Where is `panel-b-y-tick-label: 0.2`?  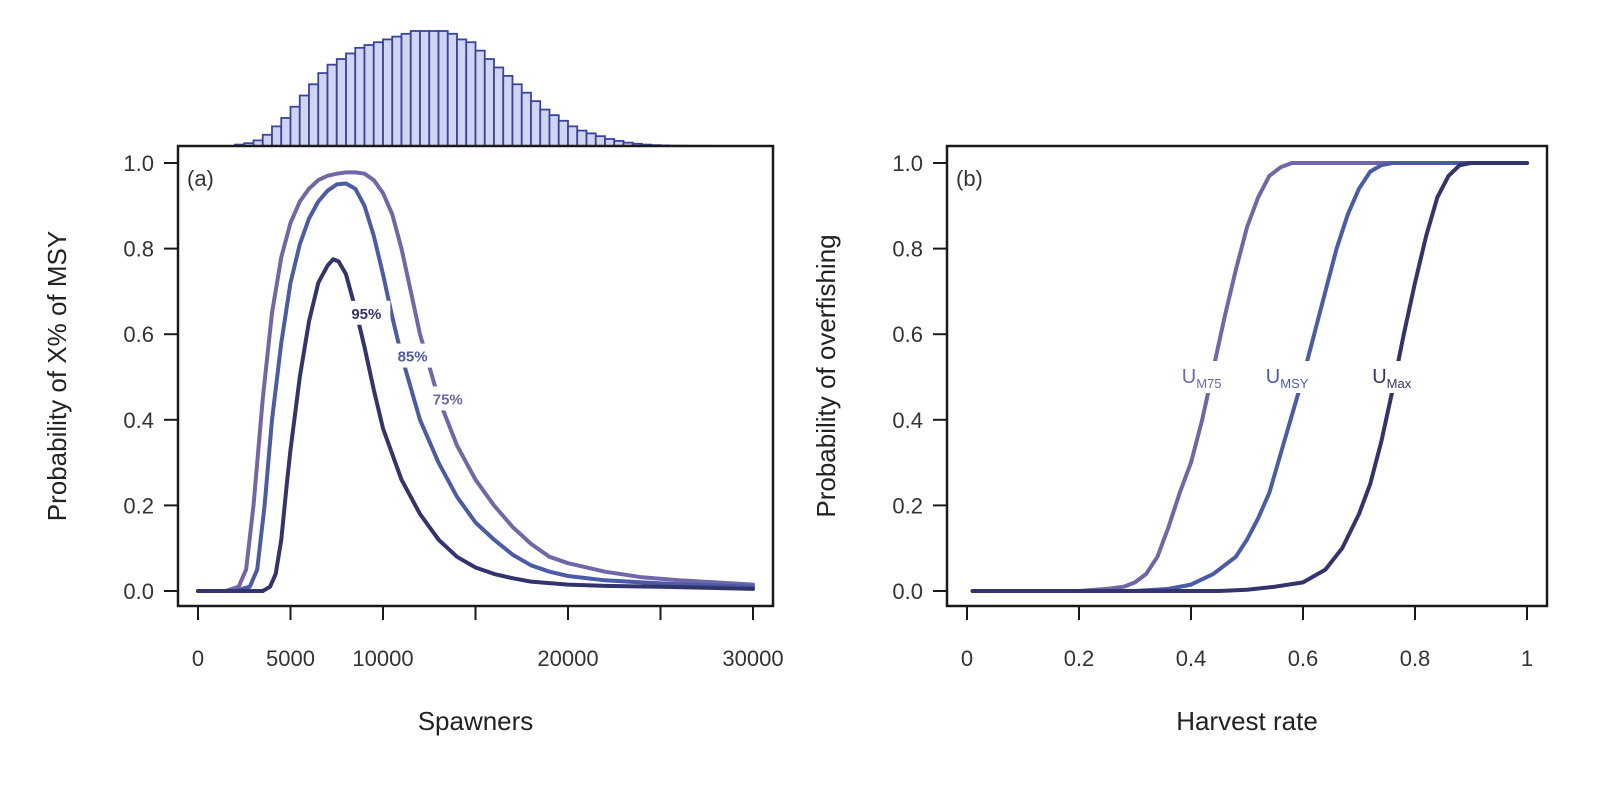 panel-b-y-tick-label: 0.2 is located at coordinates (907, 505).